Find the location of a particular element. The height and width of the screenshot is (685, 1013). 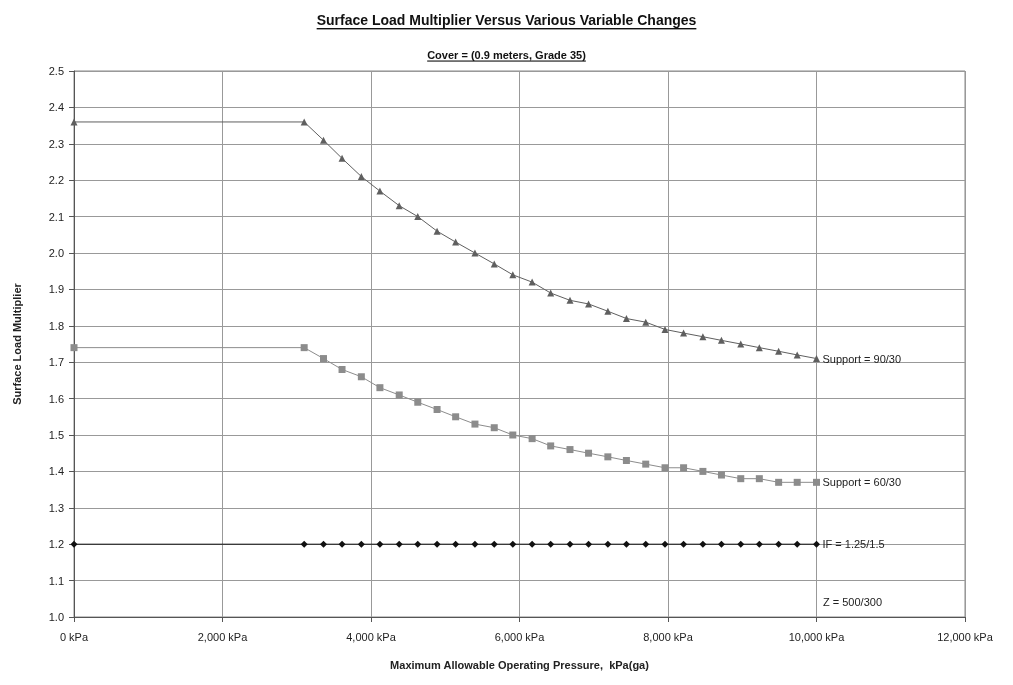

y-tick-label: 2.2 is located at coordinates (56, 180).